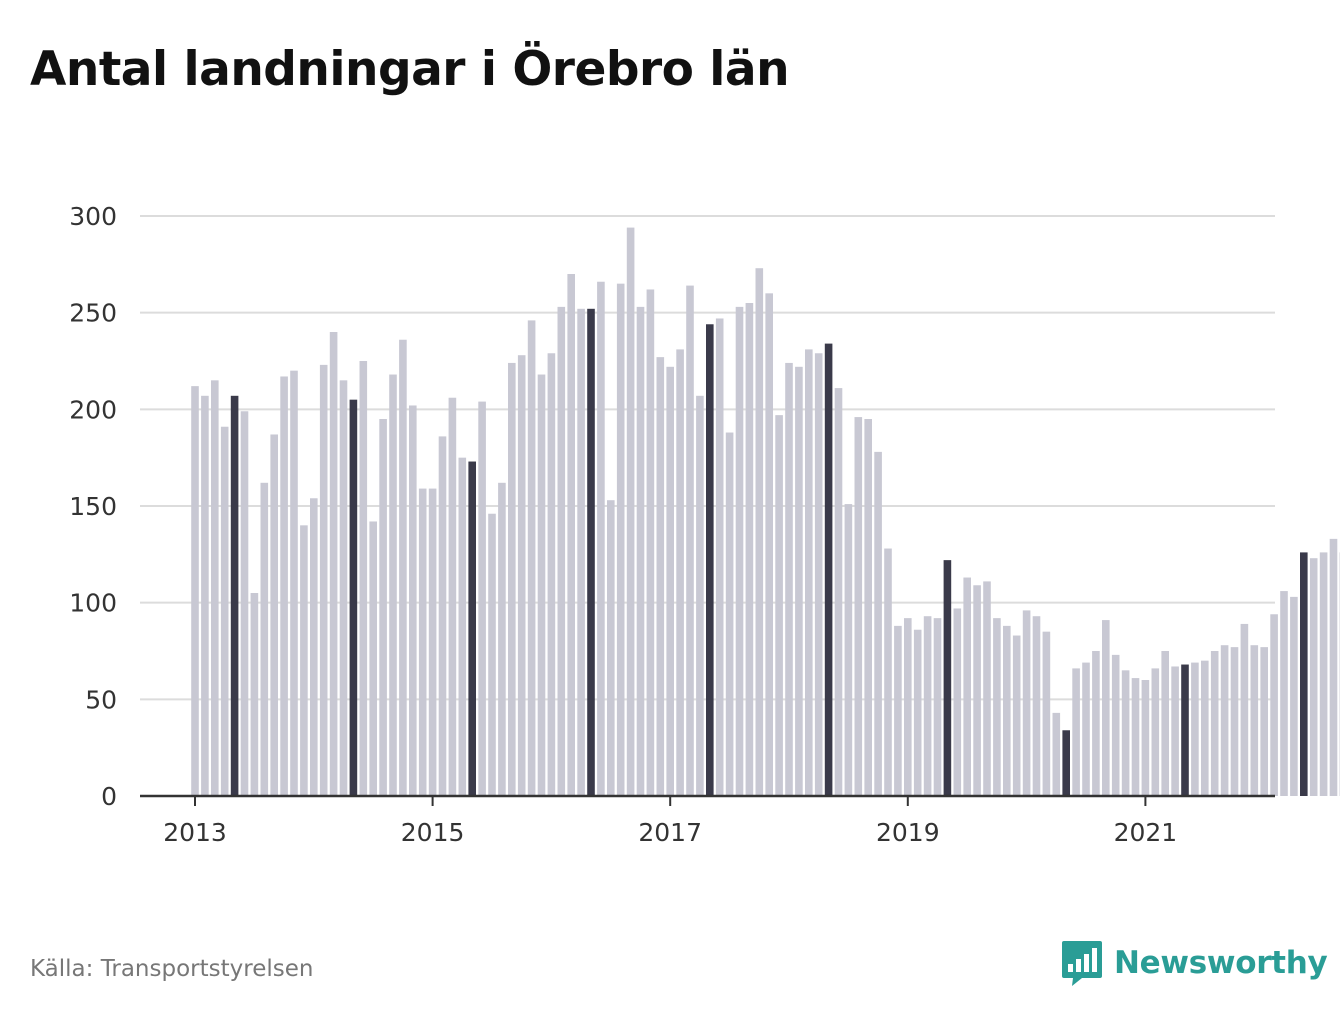 This screenshot has width=1340, height=1020. What do you see at coordinates (93, 313) in the screenshot?
I see `y-tick-label: 250` at bounding box center [93, 313].